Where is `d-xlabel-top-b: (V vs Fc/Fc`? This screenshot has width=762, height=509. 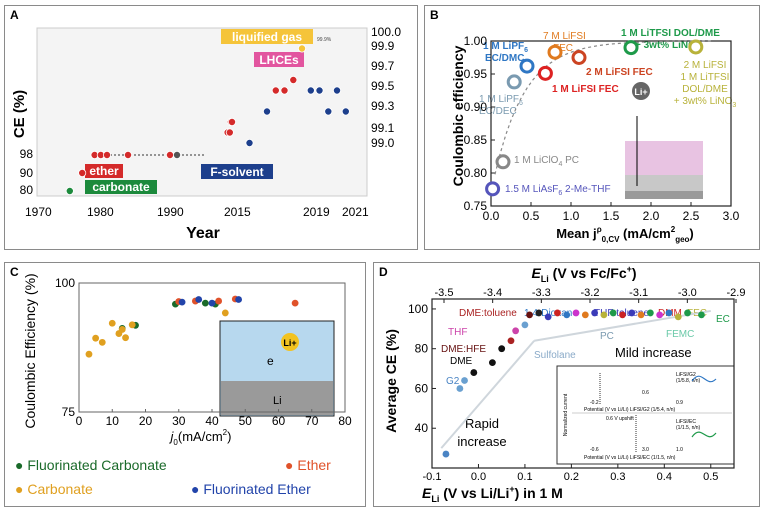
d-xlabel-top-b: (V vs Fc/Fc is located at coordinates (588, 273).